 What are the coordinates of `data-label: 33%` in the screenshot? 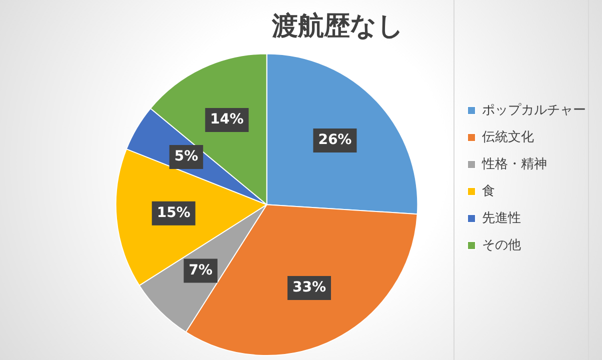 It's located at (309, 288).